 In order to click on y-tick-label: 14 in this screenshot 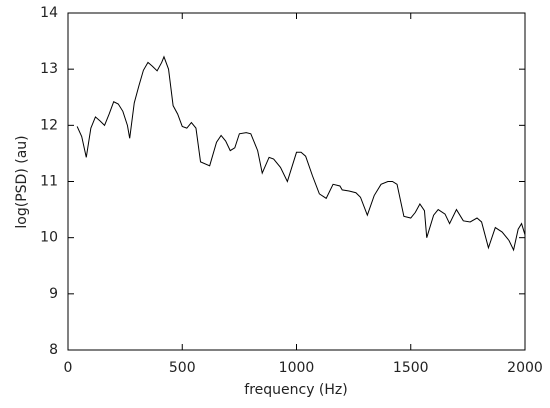, I will do `click(49, 13)`.